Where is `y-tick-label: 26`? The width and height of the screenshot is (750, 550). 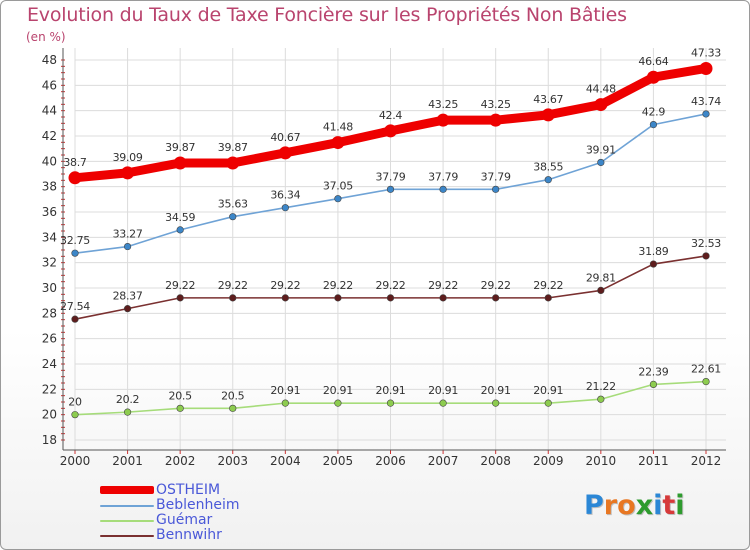 y-tick-label: 26 is located at coordinates (49, 339).